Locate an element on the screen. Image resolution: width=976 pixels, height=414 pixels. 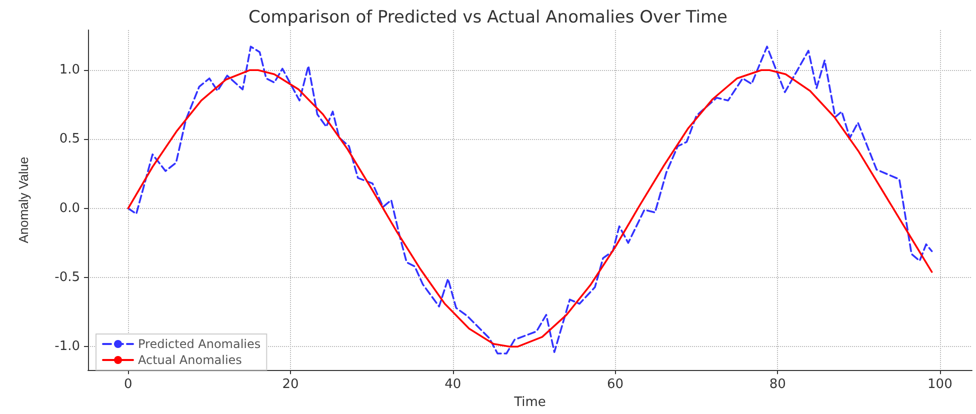
x-tick-label: 60 is located at coordinates (615, 384).